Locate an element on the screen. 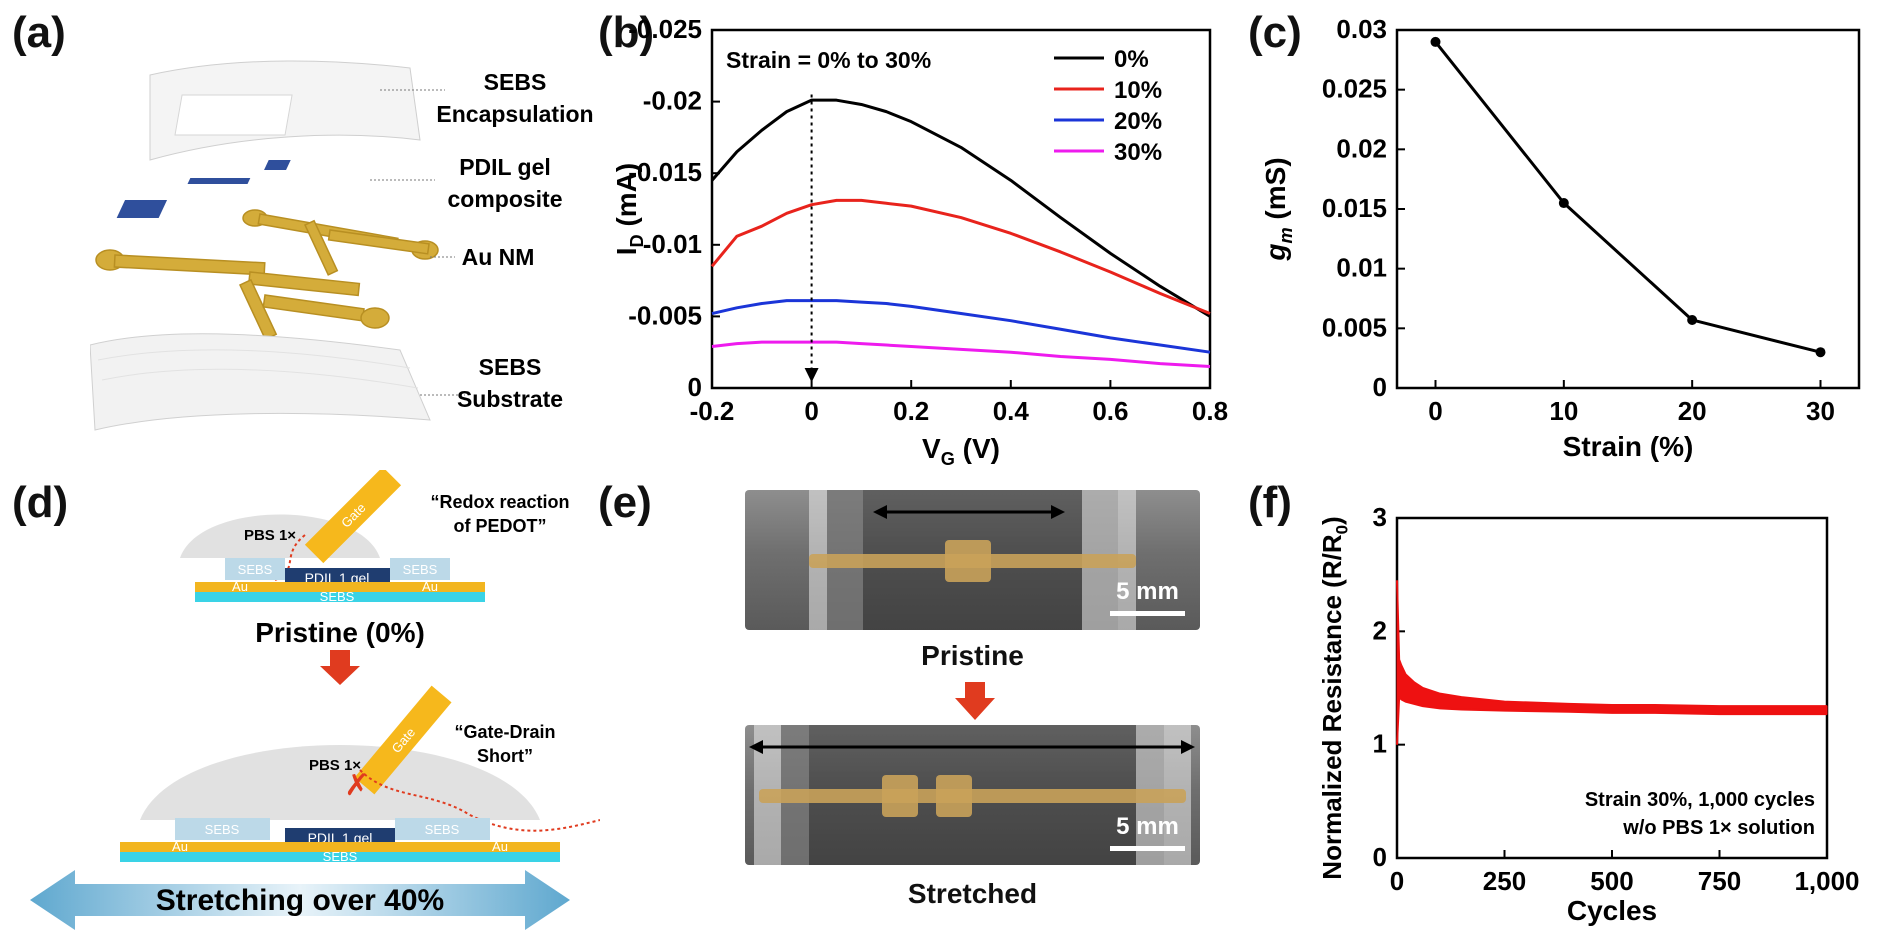 Image resolution: width=1888 pixels, height=938 pixels. pbs-label-1: PBS 1× is located at coordinates (270, 535).